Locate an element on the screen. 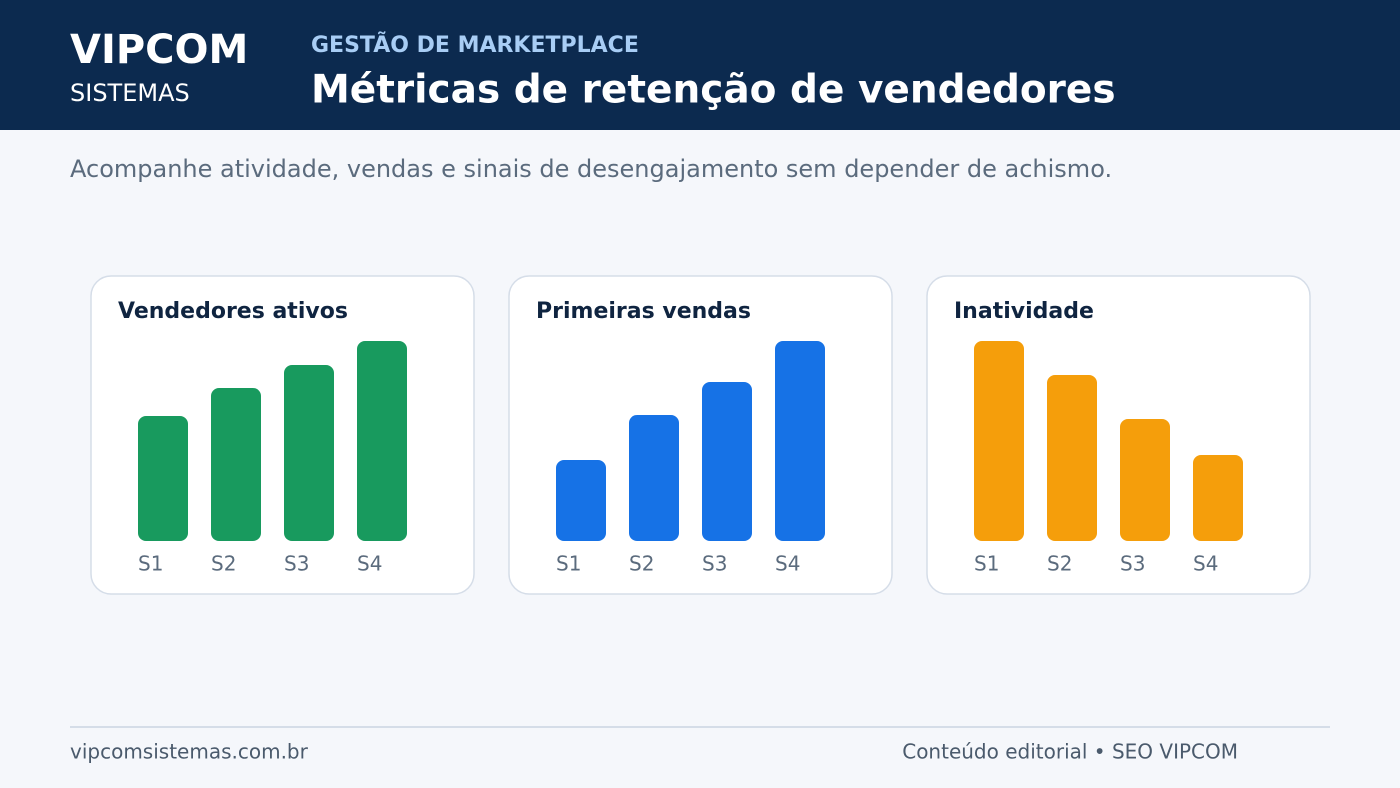 The height and width of the screenshot is (788, 1400). chart-title: Primeiras vendas is located at coordinates (643, 311).